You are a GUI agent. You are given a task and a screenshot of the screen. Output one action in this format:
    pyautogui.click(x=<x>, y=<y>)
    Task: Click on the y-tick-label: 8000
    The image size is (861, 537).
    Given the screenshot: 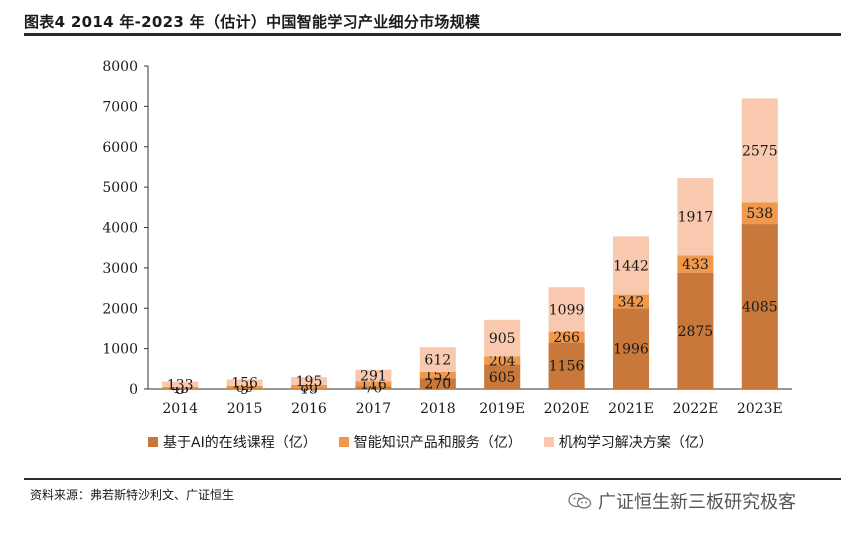 What is the action you would take?
    pyautogui.click(x=120, y=67)
    